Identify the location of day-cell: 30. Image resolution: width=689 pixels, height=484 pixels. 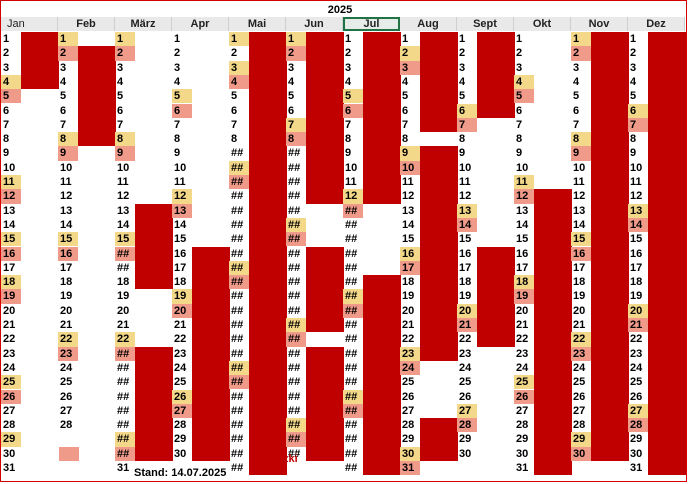
(465, 453).